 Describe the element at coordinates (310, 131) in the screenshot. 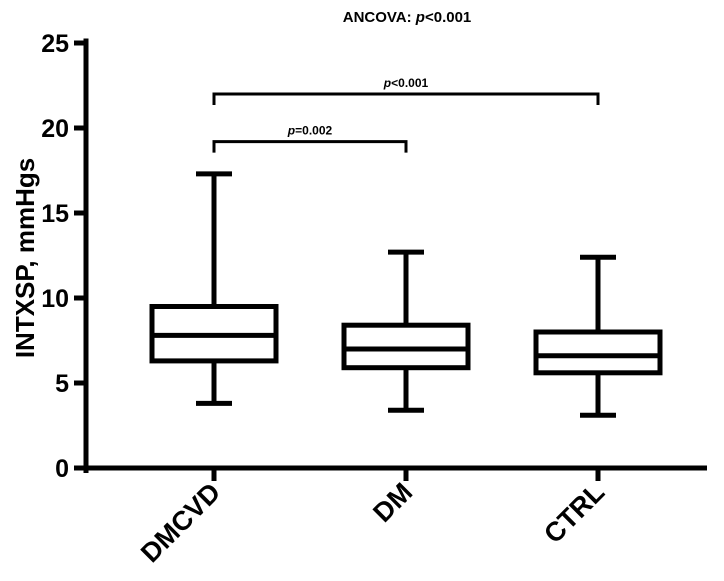

I see `p-value-label: p=0.002` at that location.